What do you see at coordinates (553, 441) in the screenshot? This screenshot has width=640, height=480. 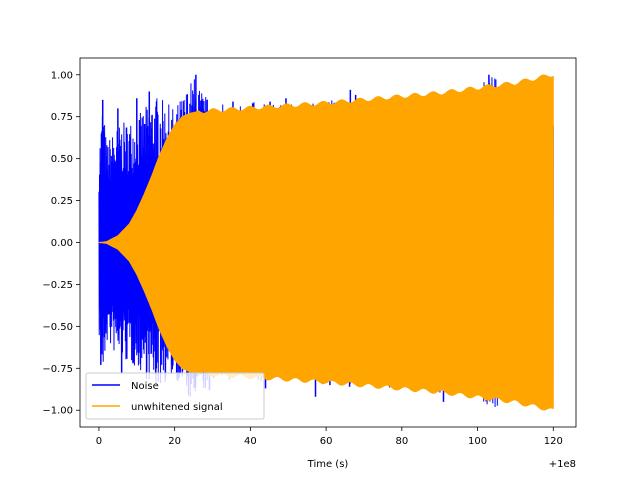 I see `x-tick-label: 120` at bounding box center [553, 441].